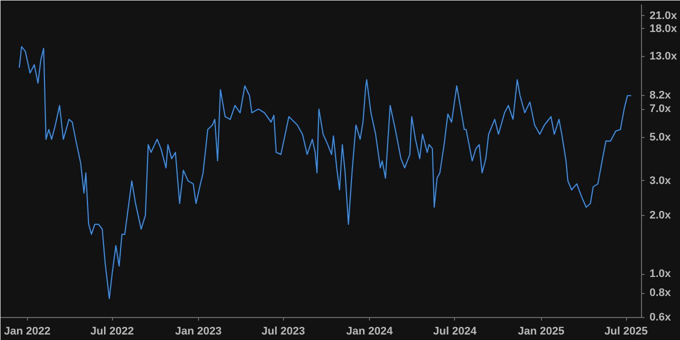 The image size is (680, 340). What do you see at coordinates (27, 332) in the screenshot?
I see `x-tick-label: Jan 2022` at bounding box center [27, 332].